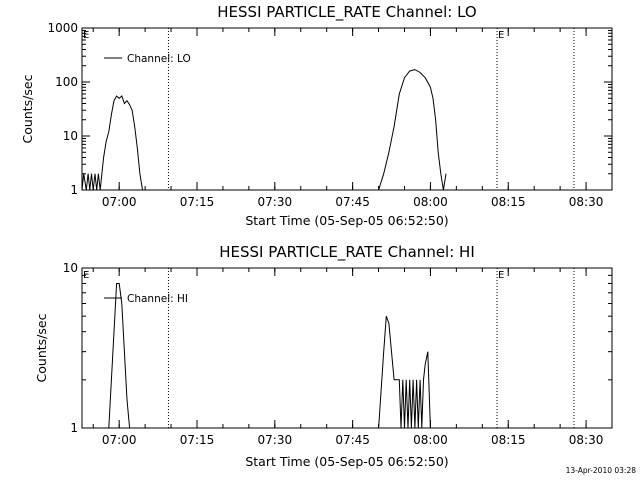 This screenshot has width=640, height=480. I want to click on legend-label: Channel: HI, so click(157, 299).